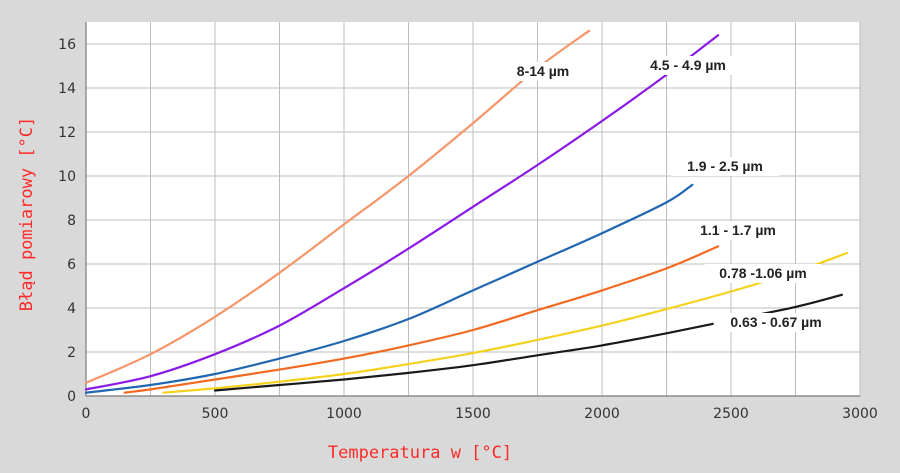  I want to click on y-tick-label: 6, so click(71, 265).